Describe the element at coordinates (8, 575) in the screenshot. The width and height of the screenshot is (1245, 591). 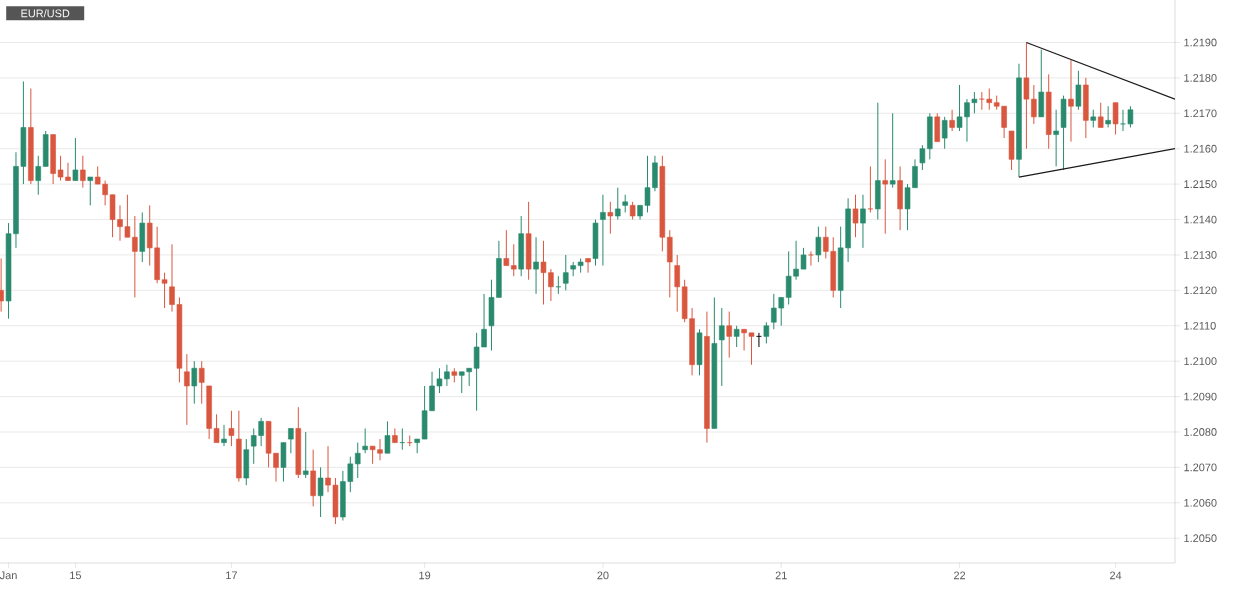
I see `x-tick-label: Jan` at that location.